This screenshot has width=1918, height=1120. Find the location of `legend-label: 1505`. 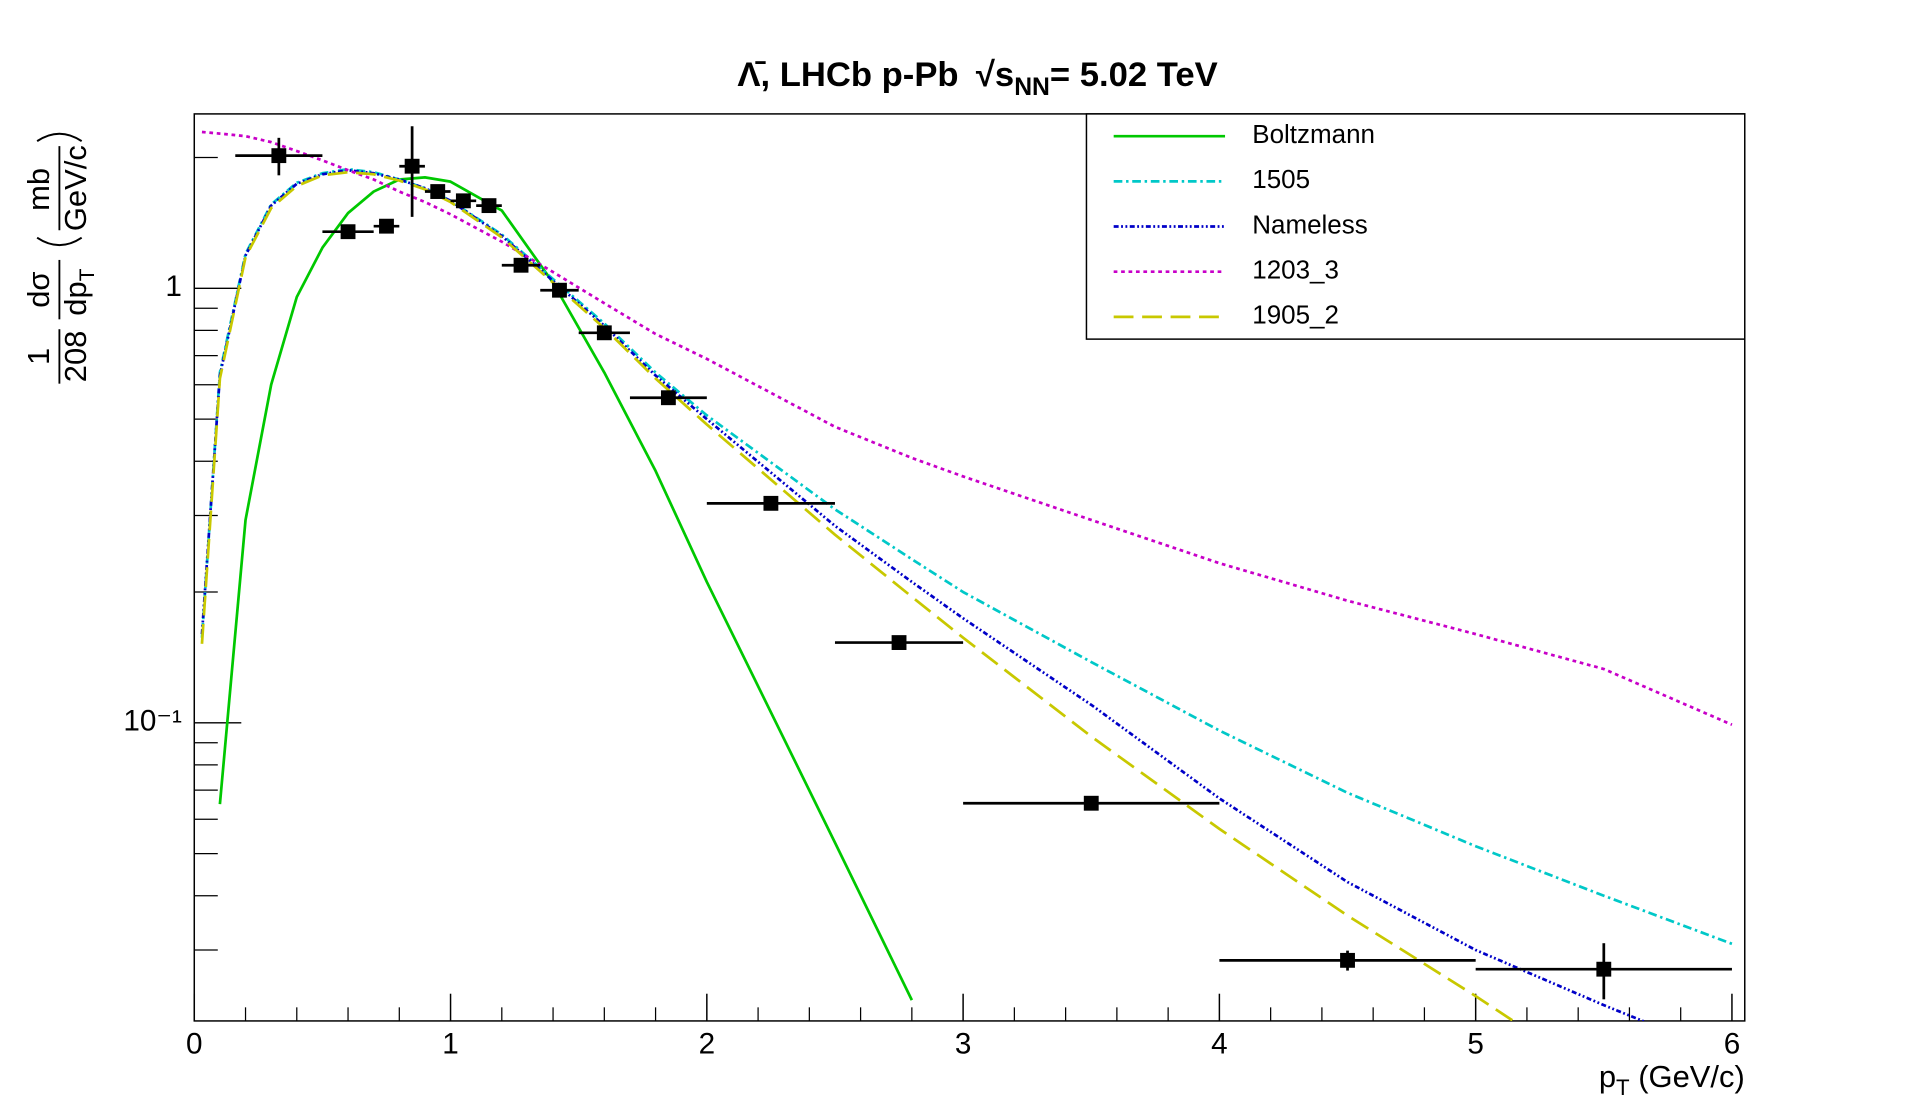

legend-label: 1505 is located at coordinates (1281, 179).